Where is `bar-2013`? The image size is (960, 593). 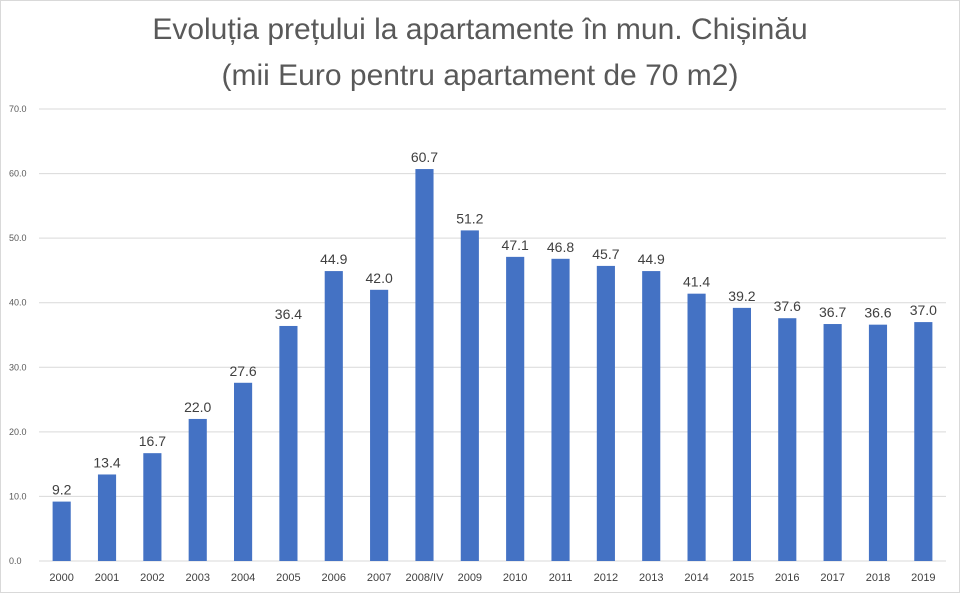
bar-2013 is located at coordinates (651, 416).